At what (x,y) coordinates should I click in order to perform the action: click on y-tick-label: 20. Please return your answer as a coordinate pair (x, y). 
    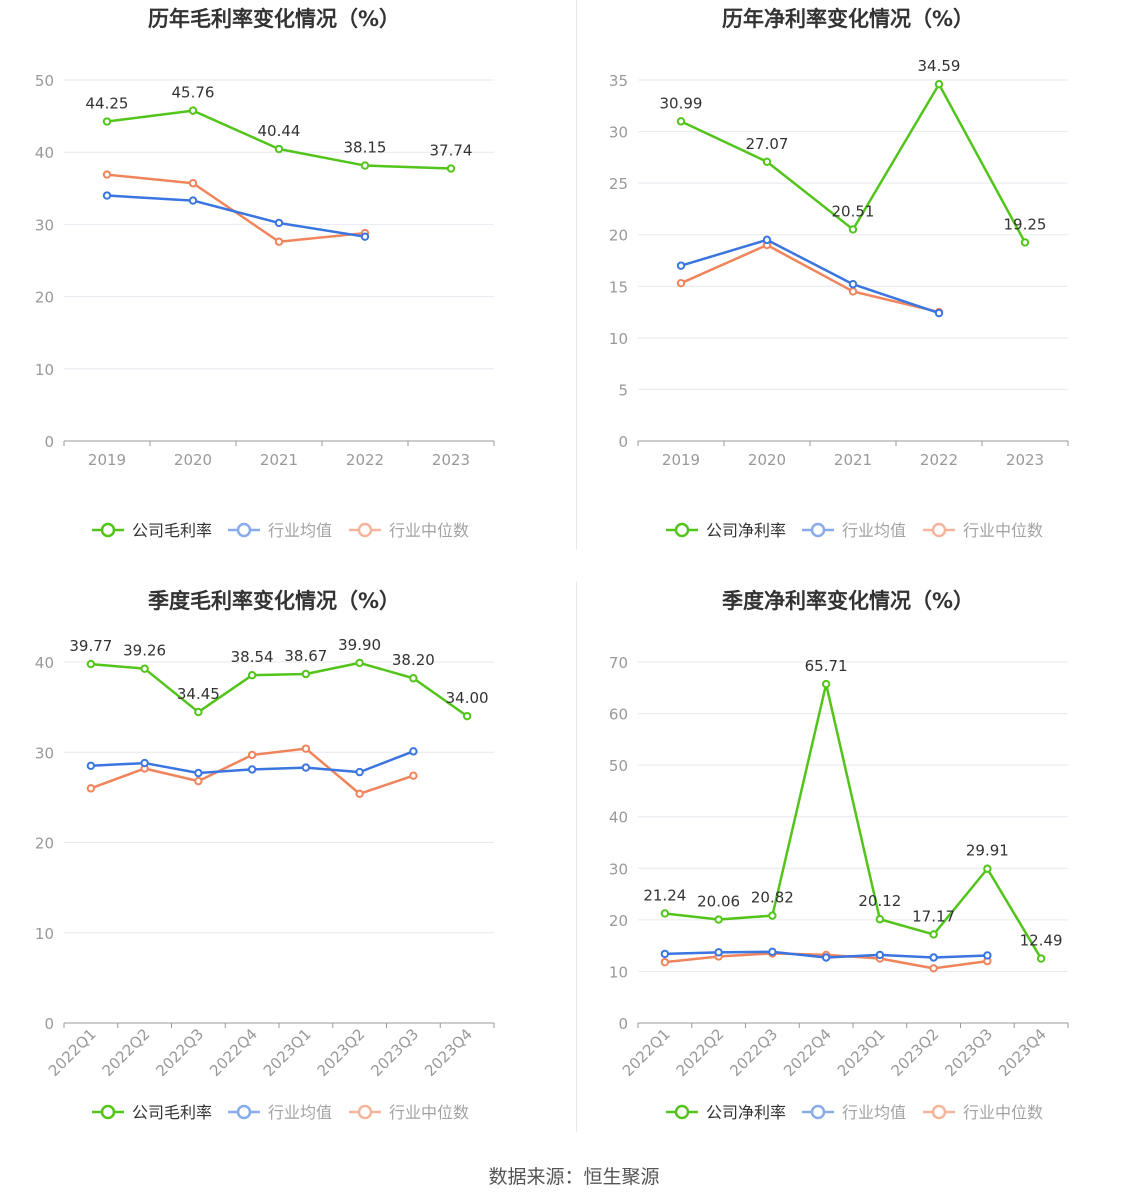
    Looking at the image, I should click on (44, 844).